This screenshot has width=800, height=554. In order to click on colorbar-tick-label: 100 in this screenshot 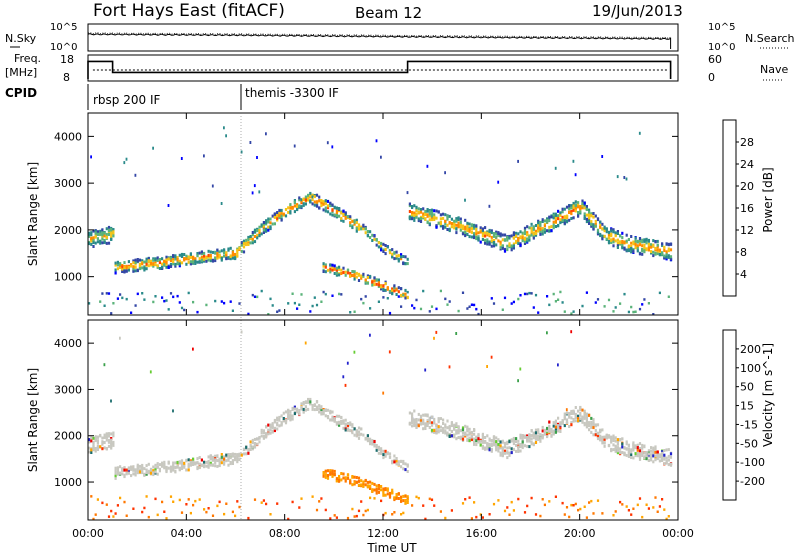, I will do `click(750, 368)`.